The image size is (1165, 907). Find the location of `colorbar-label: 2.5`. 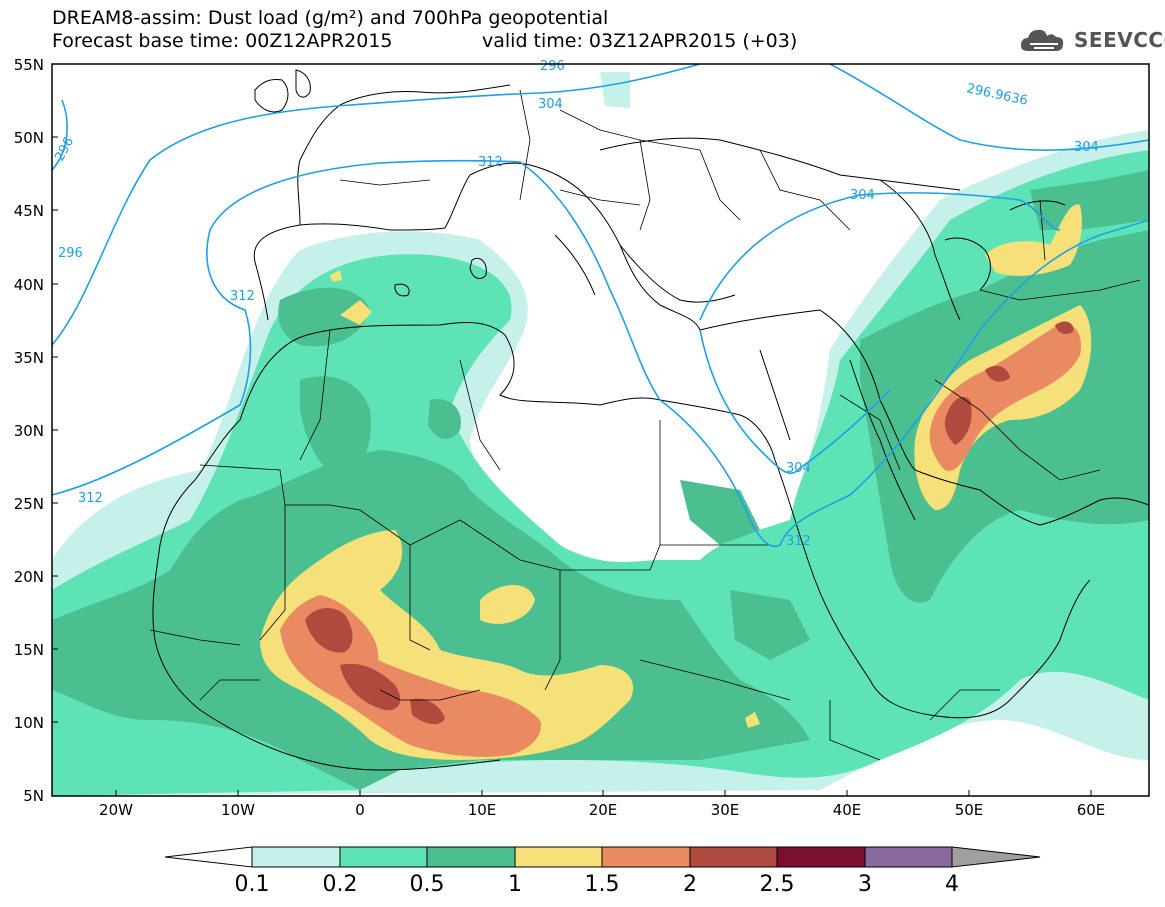

colorbar-label: 2.5 is located at coordinates (777, 884).